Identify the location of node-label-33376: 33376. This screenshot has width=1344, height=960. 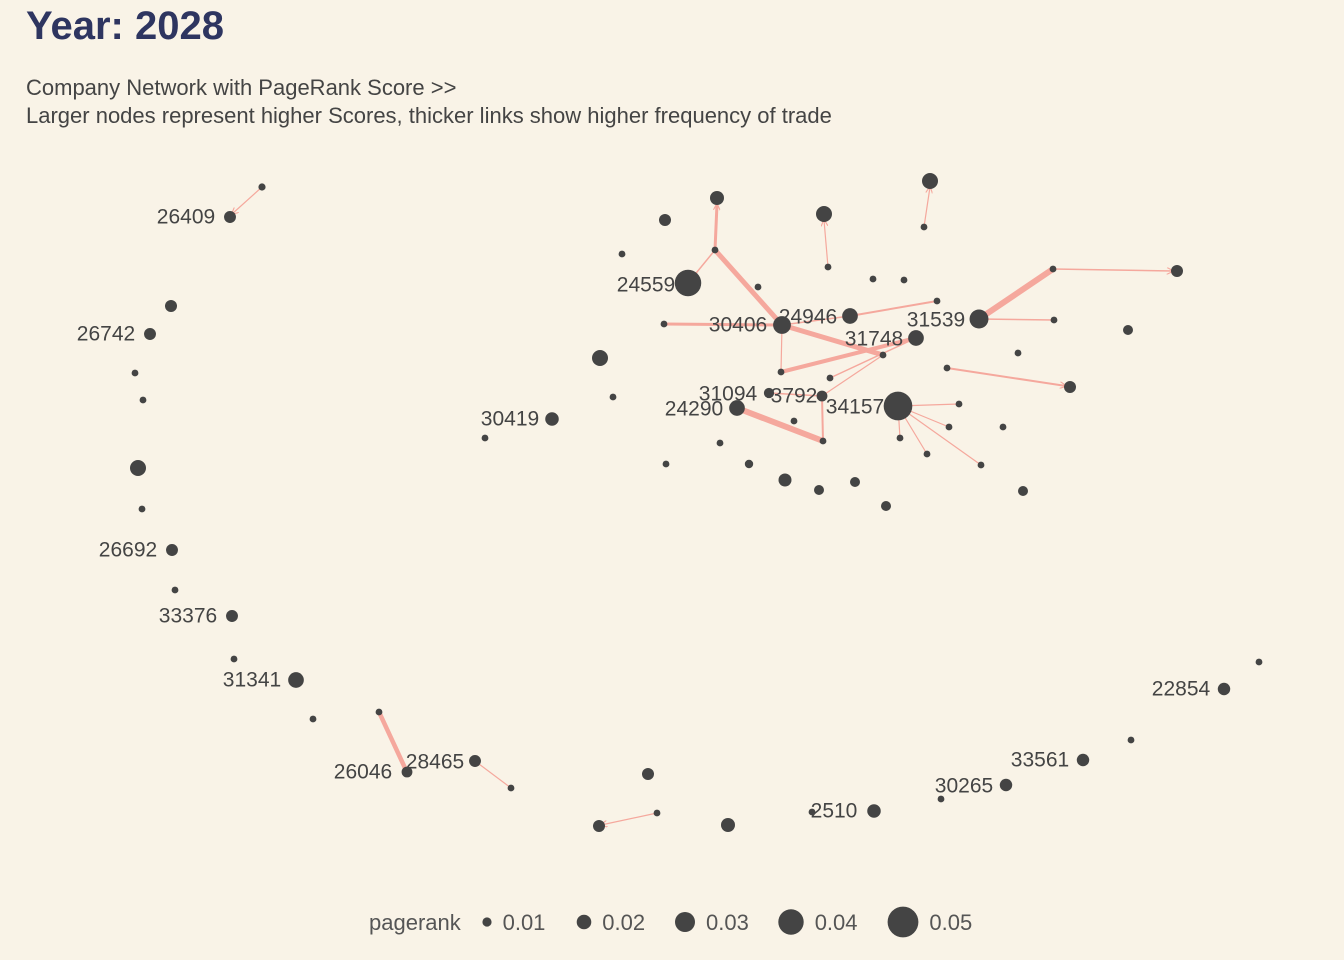
(188, 616).